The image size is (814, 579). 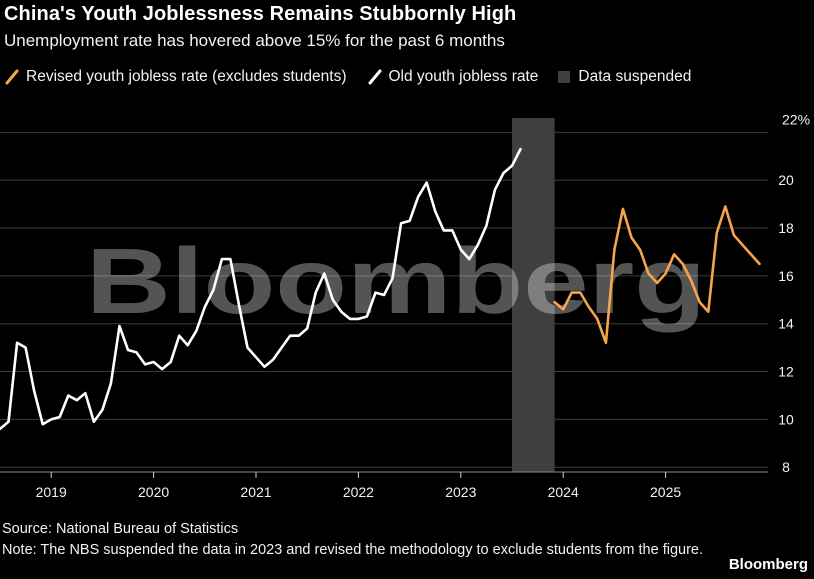 What do you see at coordinates (120, 529) in the screenshot?
I see `source-note: Source: National Bureau of Statistics` at bounding box center [120, 529].